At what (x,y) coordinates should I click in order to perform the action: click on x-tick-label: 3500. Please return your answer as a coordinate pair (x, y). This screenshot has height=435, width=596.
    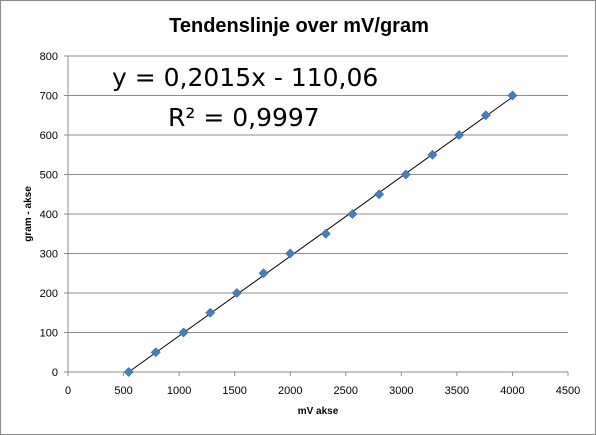
    Looking at the image, I should click on (457, 391).